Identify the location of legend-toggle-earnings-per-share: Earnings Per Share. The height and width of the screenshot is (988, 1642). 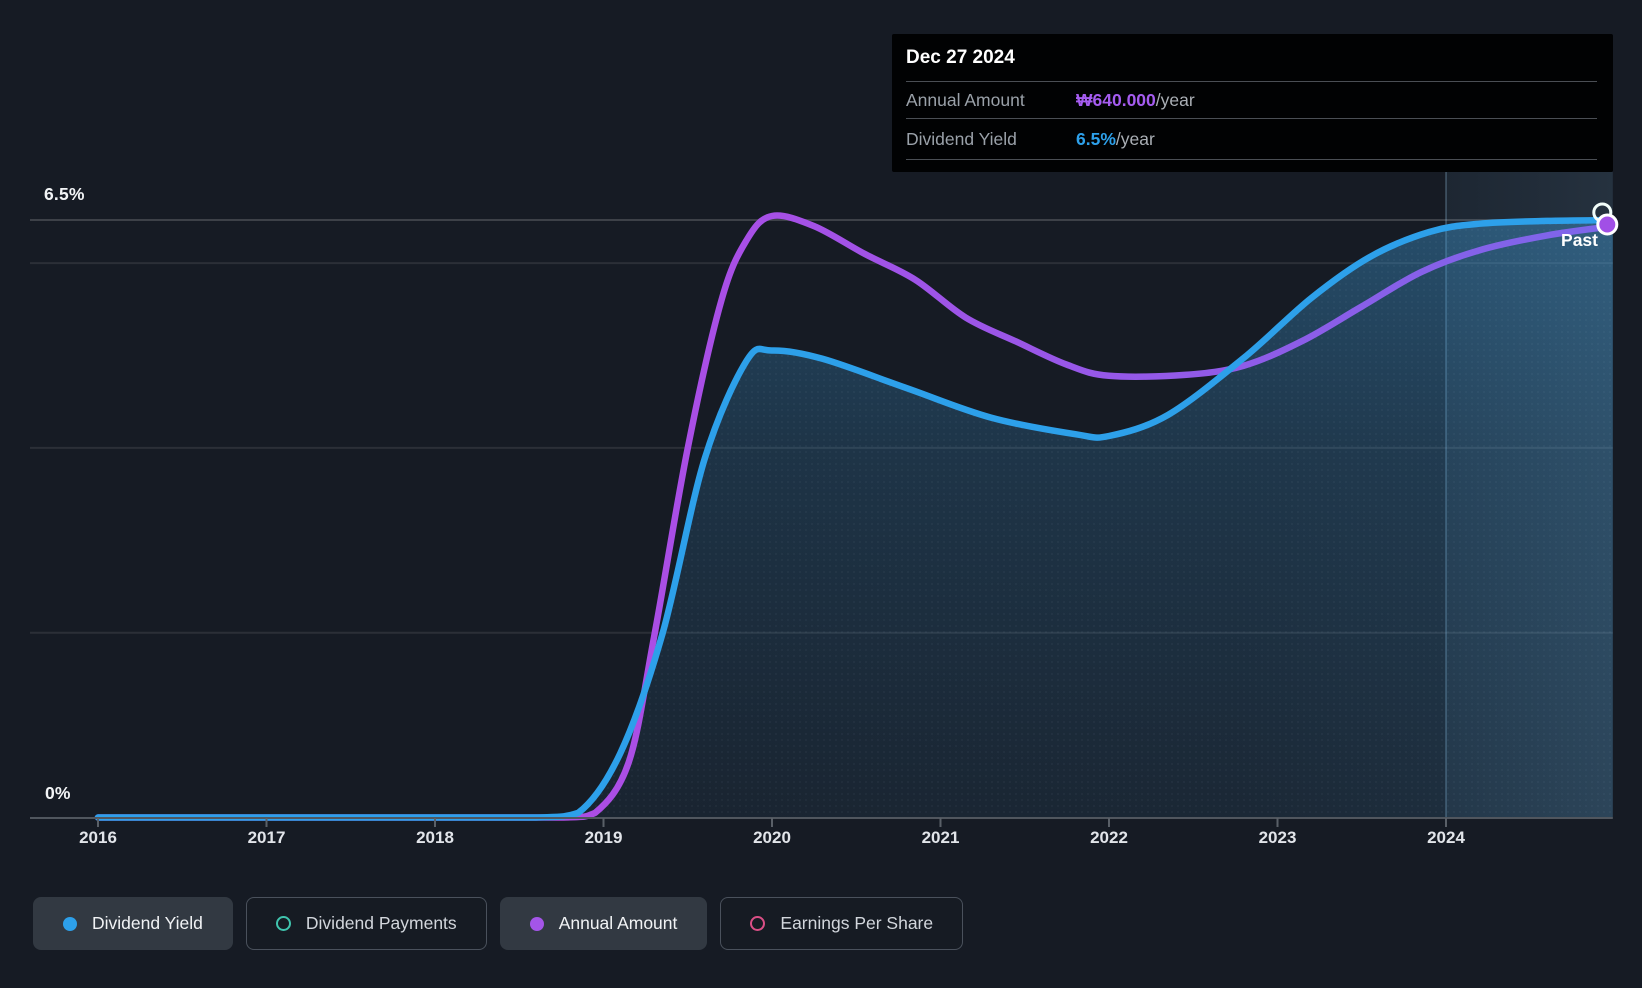
(842, 923).